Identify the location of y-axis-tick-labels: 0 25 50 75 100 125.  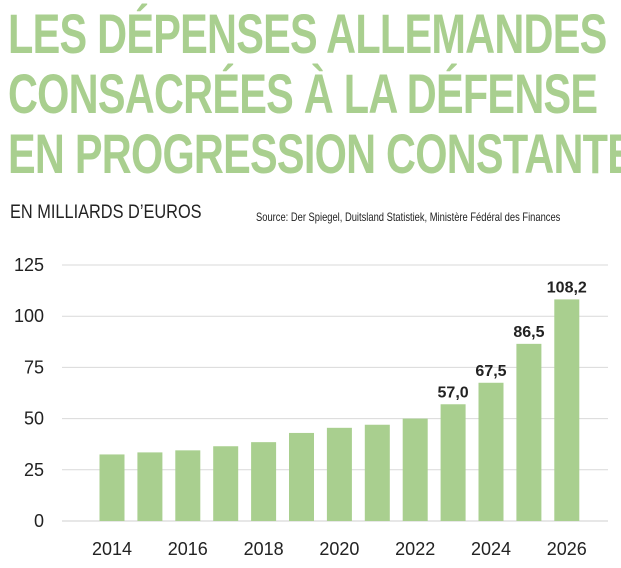
(29, 393).